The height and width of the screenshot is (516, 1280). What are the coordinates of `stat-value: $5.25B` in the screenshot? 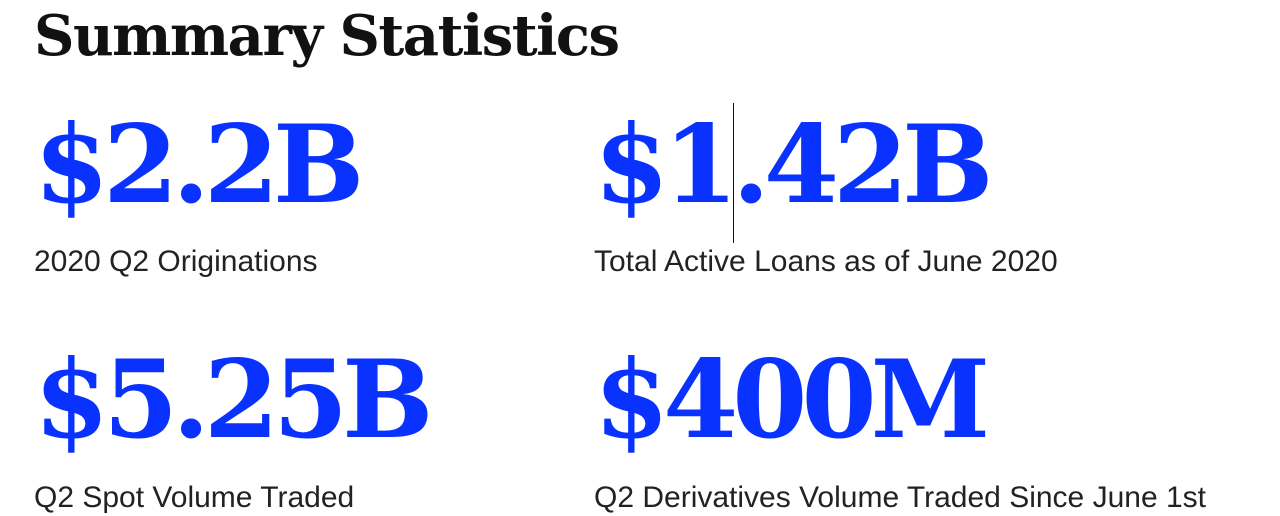 It's located at (233, 400).